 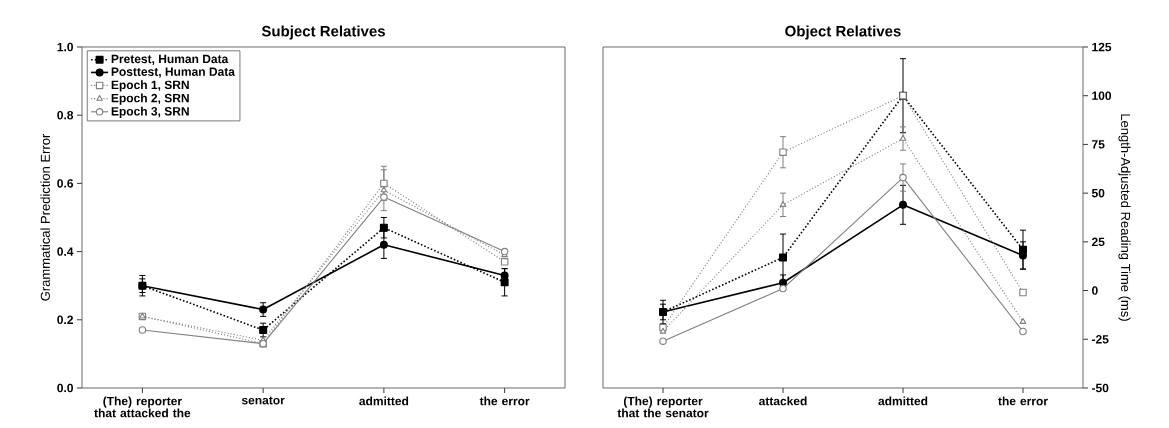 What do you see at coordinates (65, 115) in the screenshot?
I see `y-tick-label: 0.8` at bounding box center [65, 115].